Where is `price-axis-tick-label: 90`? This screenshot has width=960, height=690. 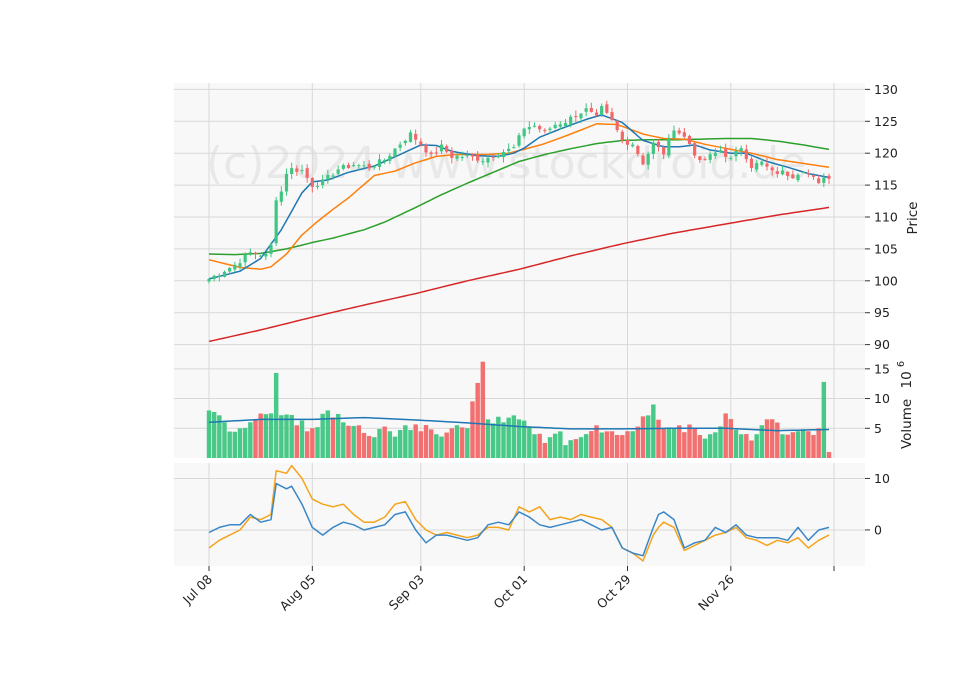 price-axis-tick-label: 90 is located at coordinates (882, 344).